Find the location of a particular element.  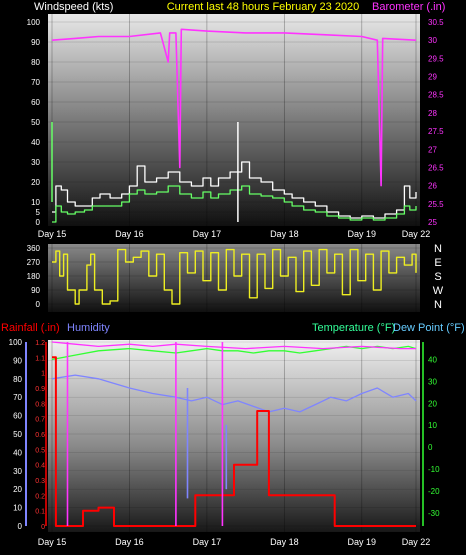

y-tick-label-rain-0-1: 0.1 is located at coordinates (40, 512).